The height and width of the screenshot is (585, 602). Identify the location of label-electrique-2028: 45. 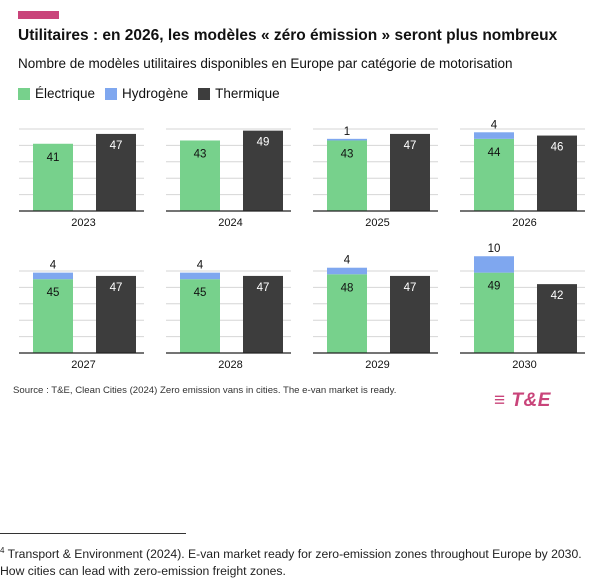
(200, 293).